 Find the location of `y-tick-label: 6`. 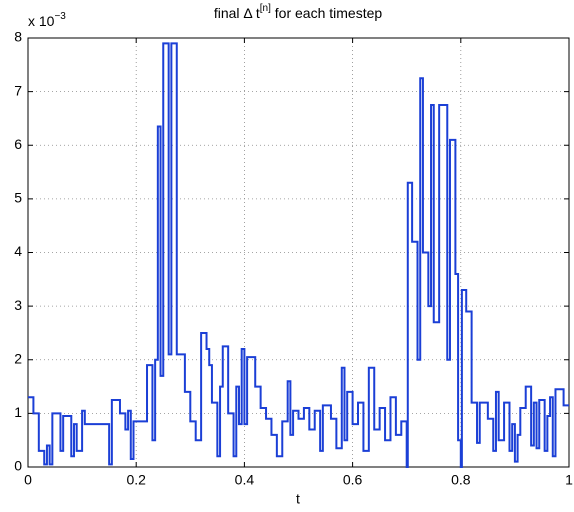

y-tick-label: 6 is located at coordinates (18, 144).